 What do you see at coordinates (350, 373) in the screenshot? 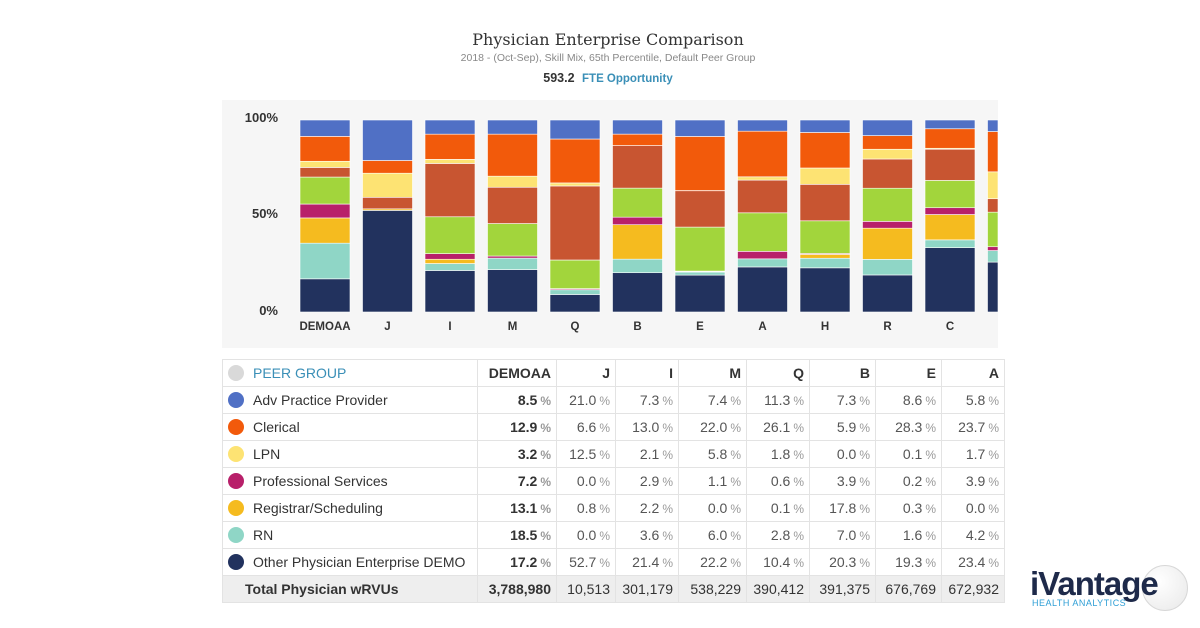
I see `peer-group-header: PEER GROUP` at bounding box center [350, 373].